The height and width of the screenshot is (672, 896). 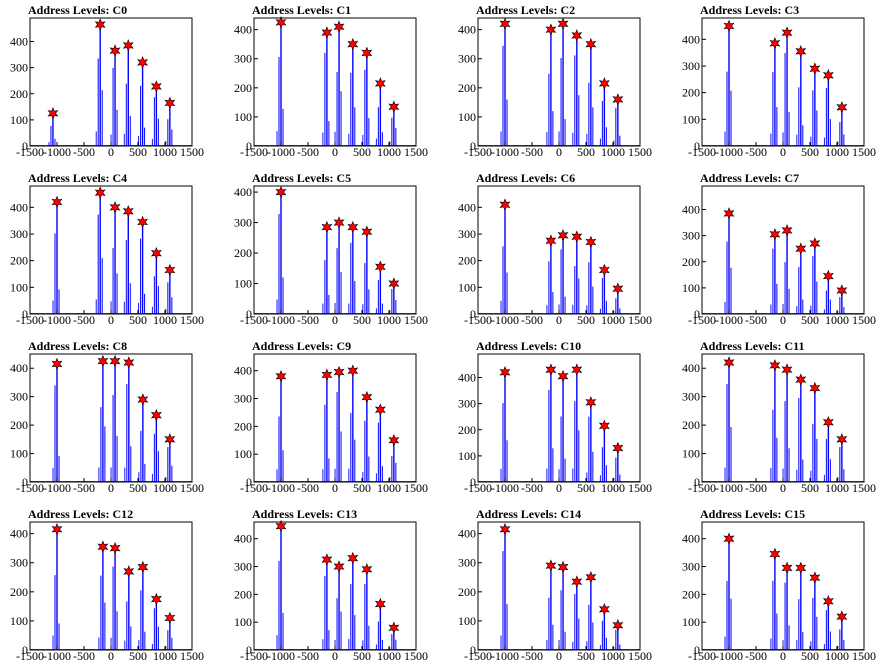 What do you see at coordinates (525, 10) in the screenshot?
I see `chart-title: Address Levels: C2` at bounding box center [525, 10].